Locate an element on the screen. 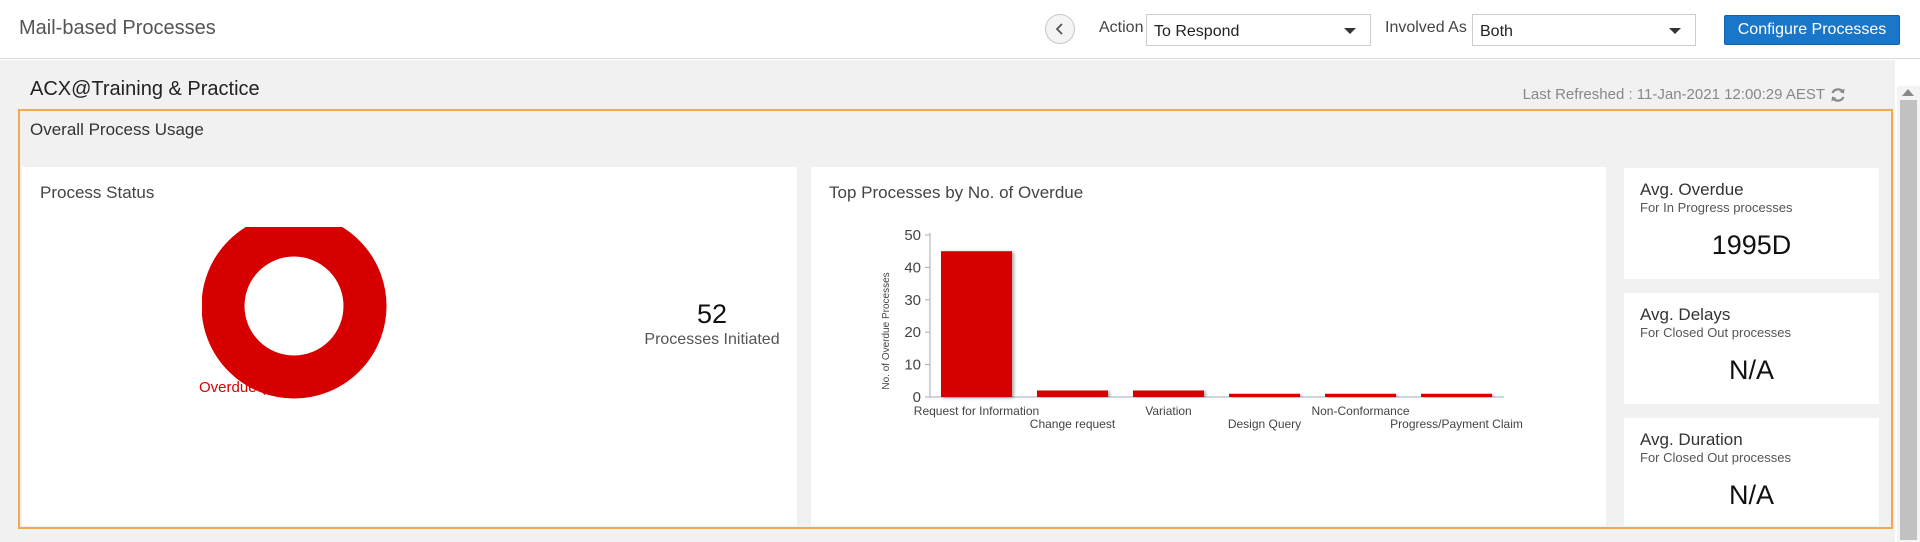 The height and width of the screenshot is (542, 1920). kpi-subtitle: For In Progress processes is located at coordinates (1716, 207).